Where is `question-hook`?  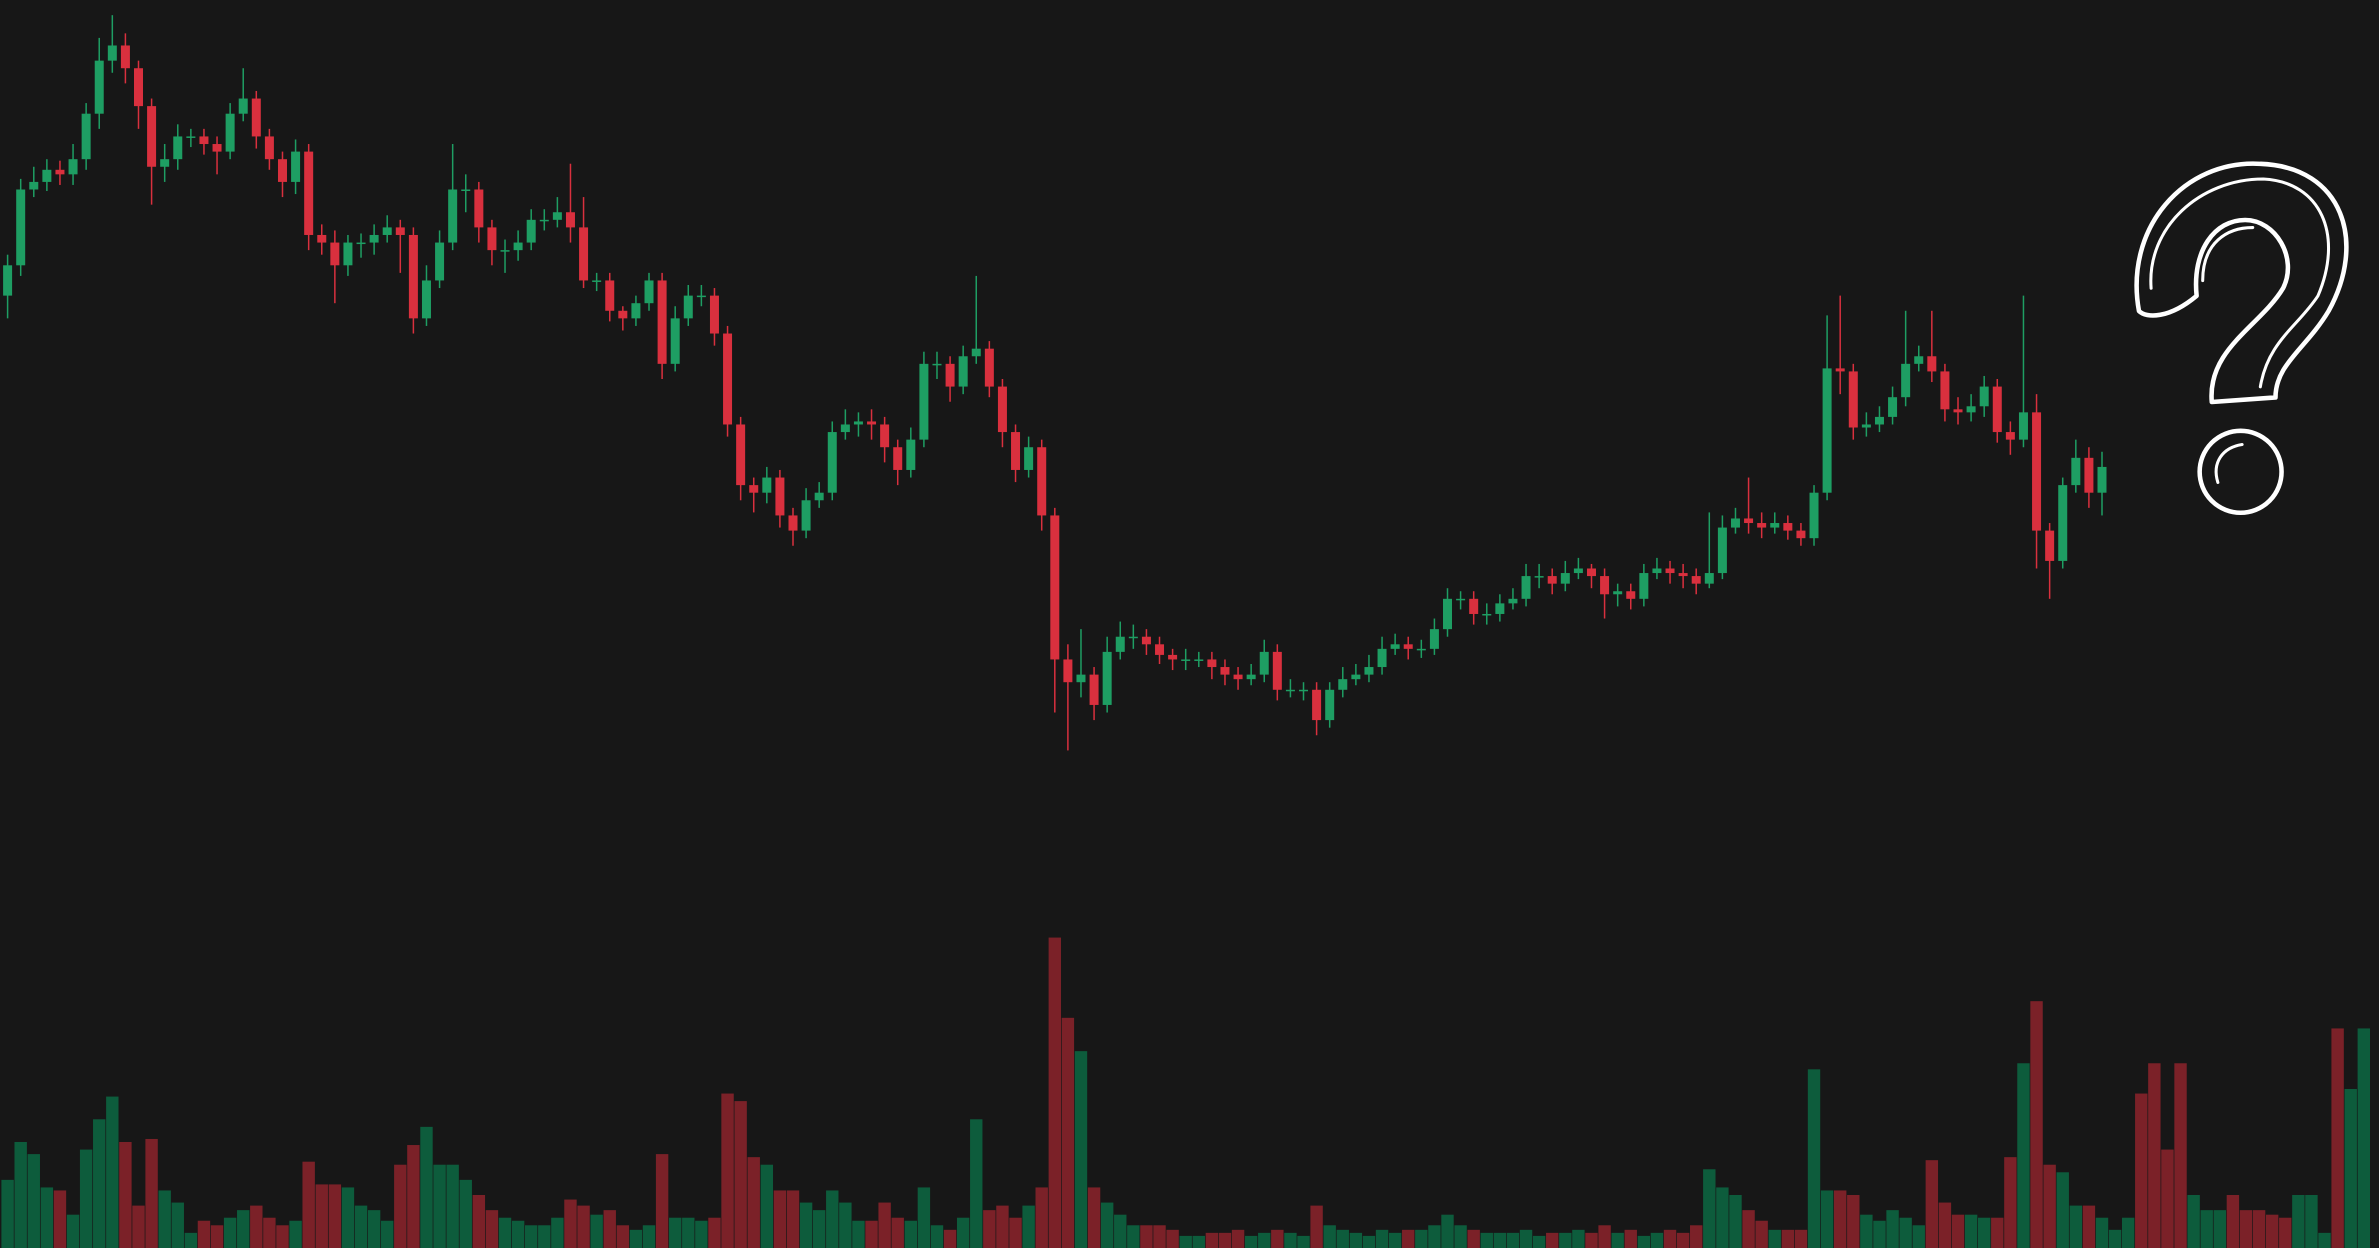
question-hook is located at coordinates (2241, 283).